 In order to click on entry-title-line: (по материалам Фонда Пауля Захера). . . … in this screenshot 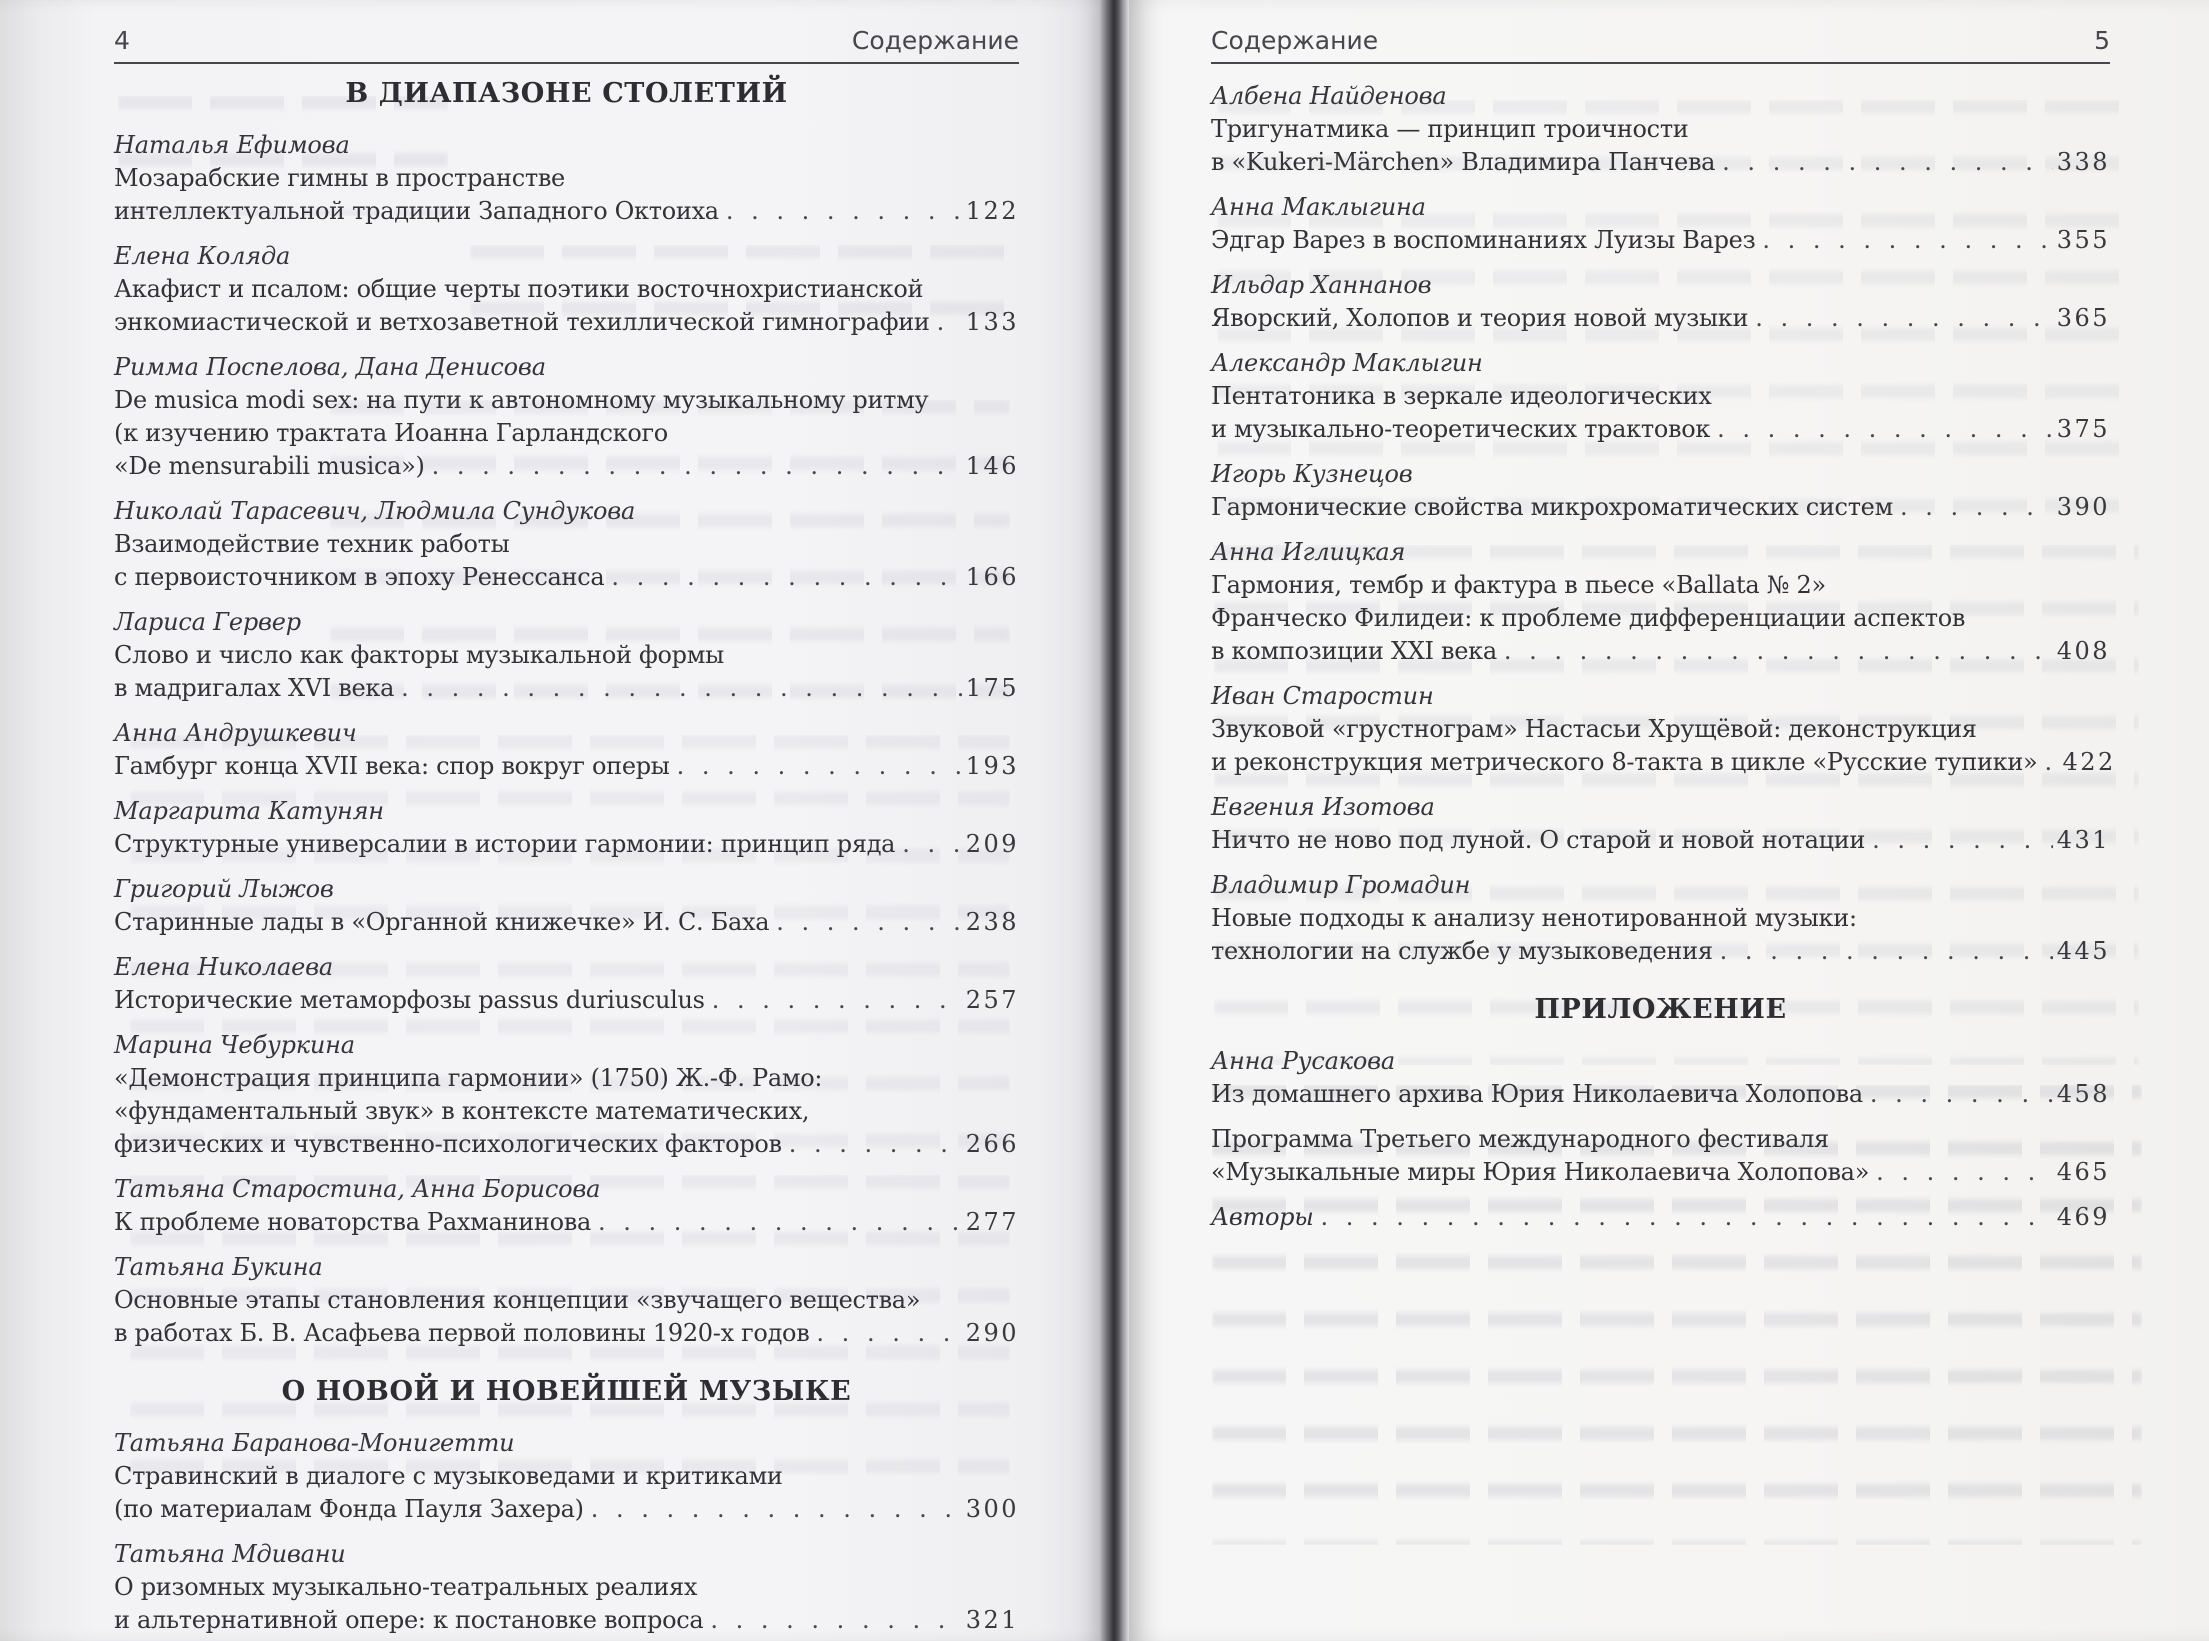, I will do `click(566, 1509)`.